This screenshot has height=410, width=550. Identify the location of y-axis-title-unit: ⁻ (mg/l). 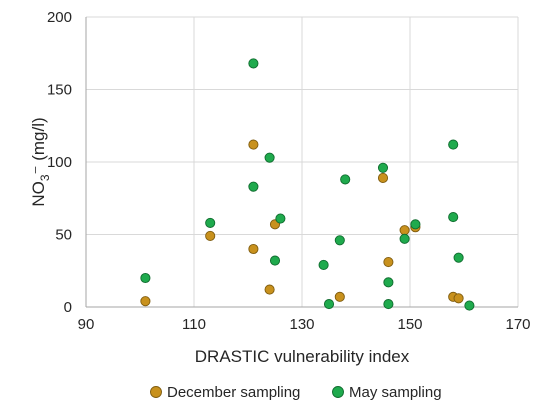
(38, 145).